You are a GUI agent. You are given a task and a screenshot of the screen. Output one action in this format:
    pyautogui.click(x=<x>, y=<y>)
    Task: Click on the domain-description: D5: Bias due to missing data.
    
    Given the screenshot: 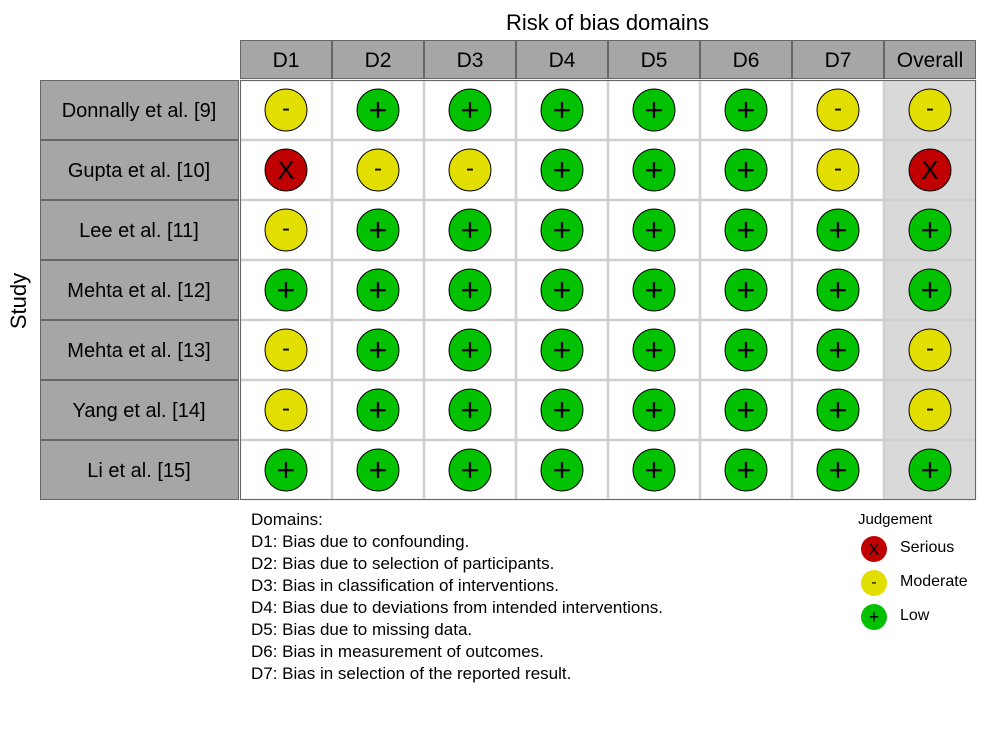 What is the action you would take?
    pyautogui.click(x=362, y=629)
    